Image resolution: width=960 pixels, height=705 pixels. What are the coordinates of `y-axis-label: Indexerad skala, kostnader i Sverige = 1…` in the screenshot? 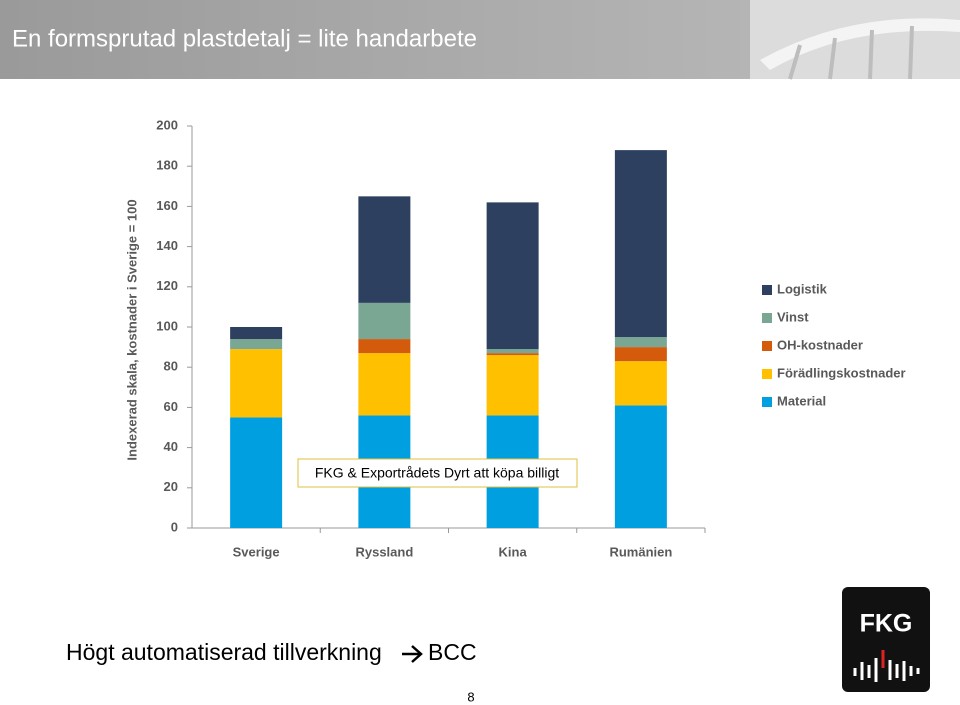 It's located at (131, 329).